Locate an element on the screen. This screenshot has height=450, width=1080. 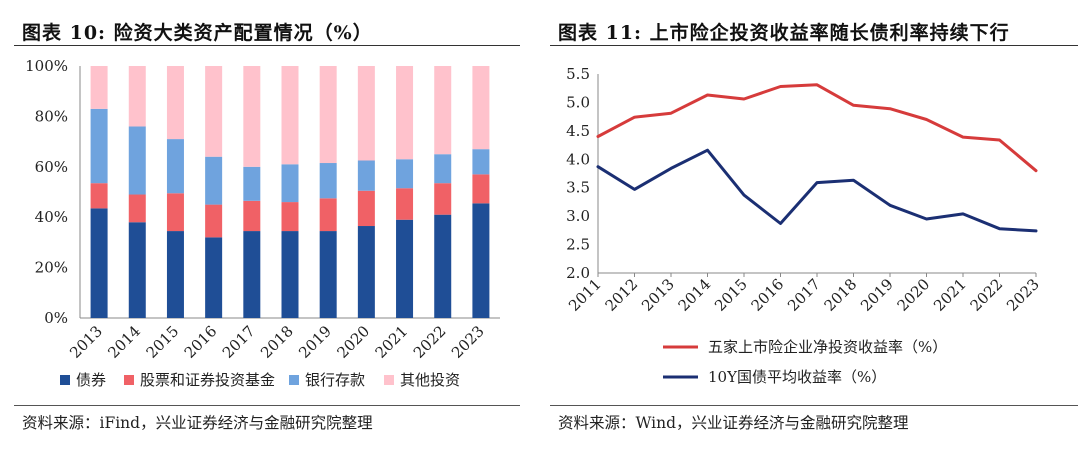
x-tick-label: 2014 is located at coordinates (124, 342).